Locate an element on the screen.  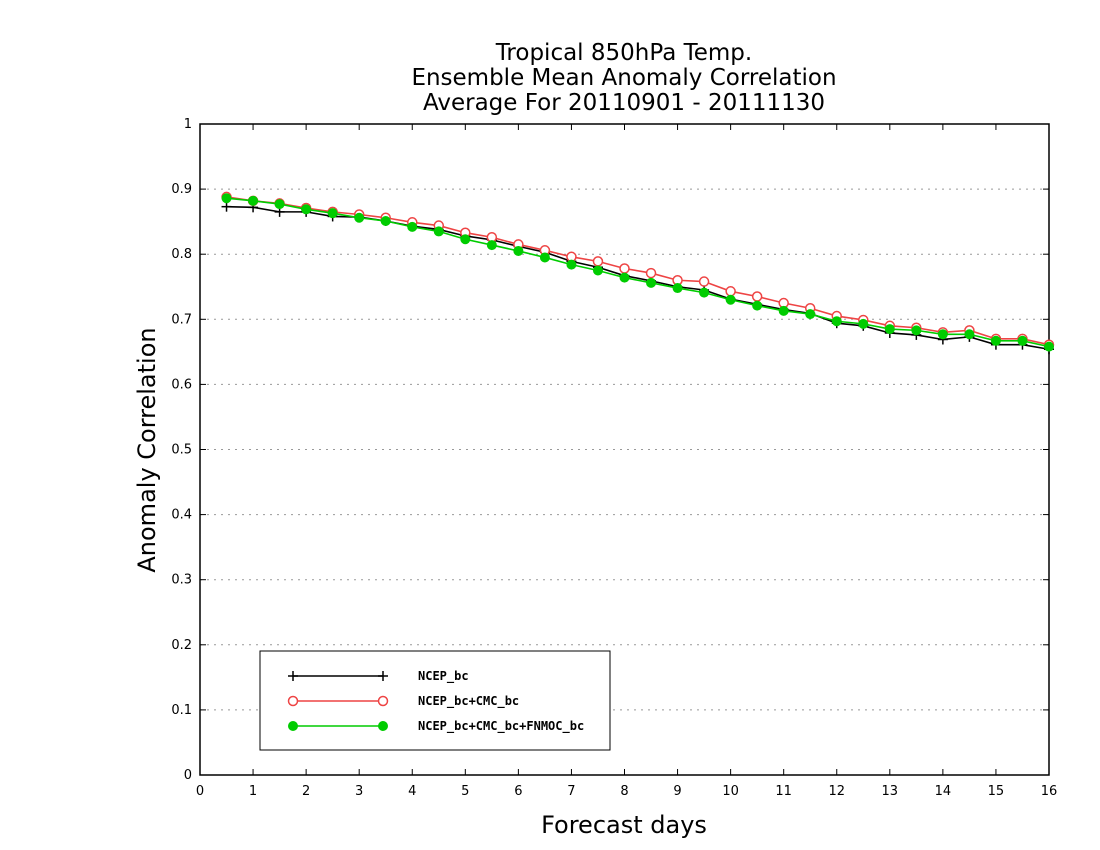
y-tick-label: 0.1 is located at coordinates (181, 710).